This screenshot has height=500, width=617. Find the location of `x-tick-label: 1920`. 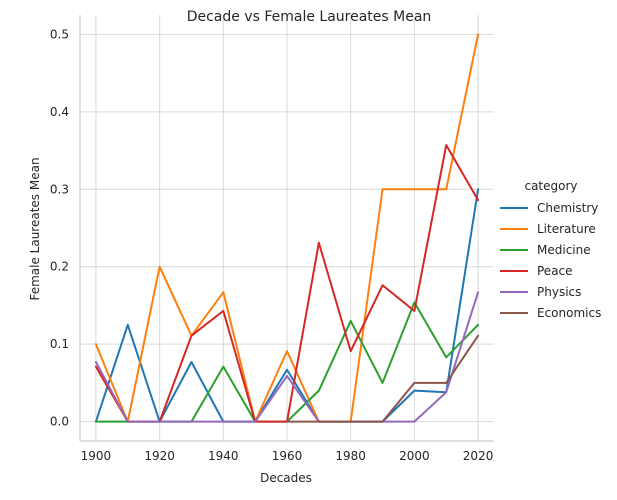

x-tick-label: 1920 is located at coordinates (159, 456).